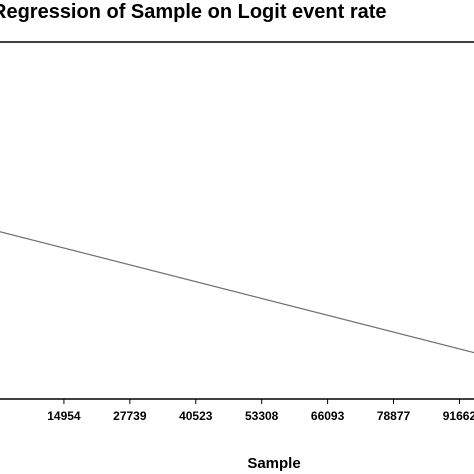 Image resolution: width=474 pixels, height=474 pixels. Describe the element at coordinates (193, 12) in the screenshot. I see `chart-title: Regression of Sample on Logit event rate` at that location.